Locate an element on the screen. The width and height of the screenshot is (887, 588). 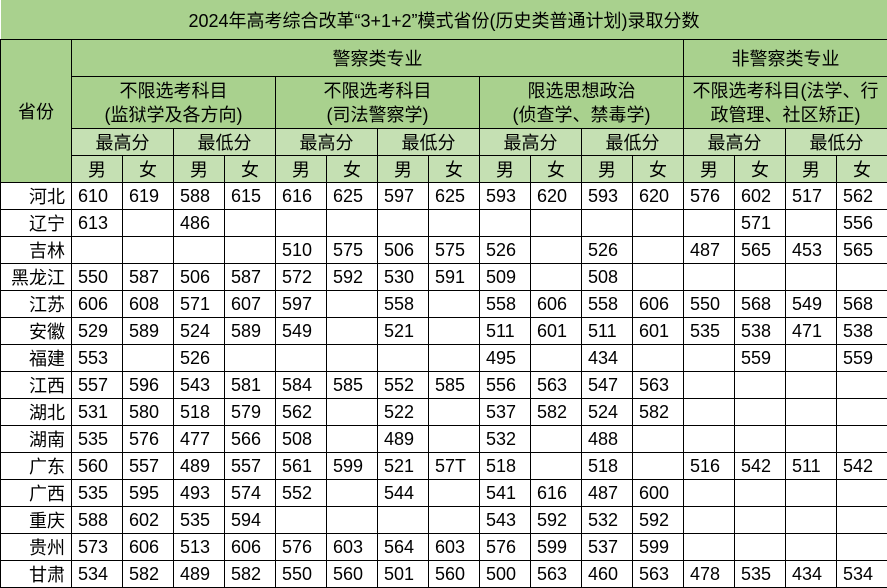
score-cell: 613 is located at coordinates (97, 223).